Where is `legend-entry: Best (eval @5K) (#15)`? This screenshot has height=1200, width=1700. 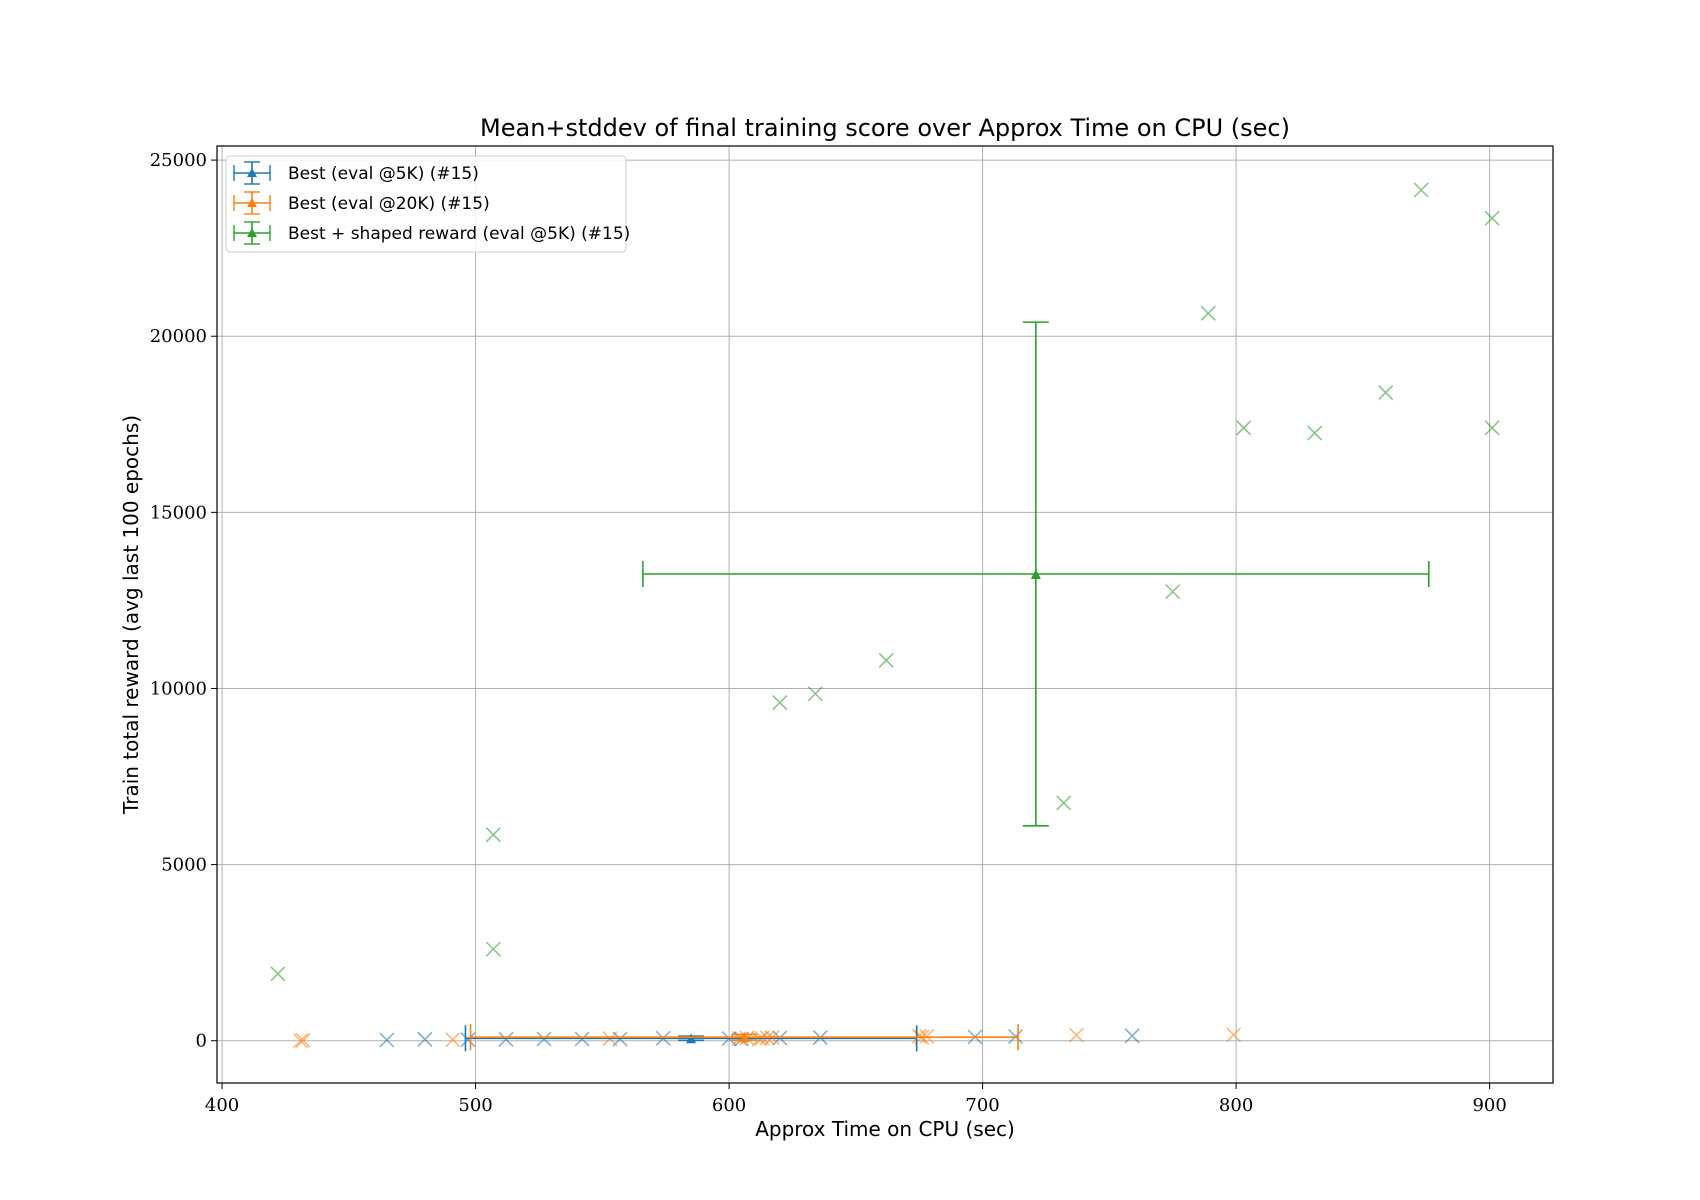
legend-entry: Best (eval @5K) (#15) is located at coordinates (356, 173).